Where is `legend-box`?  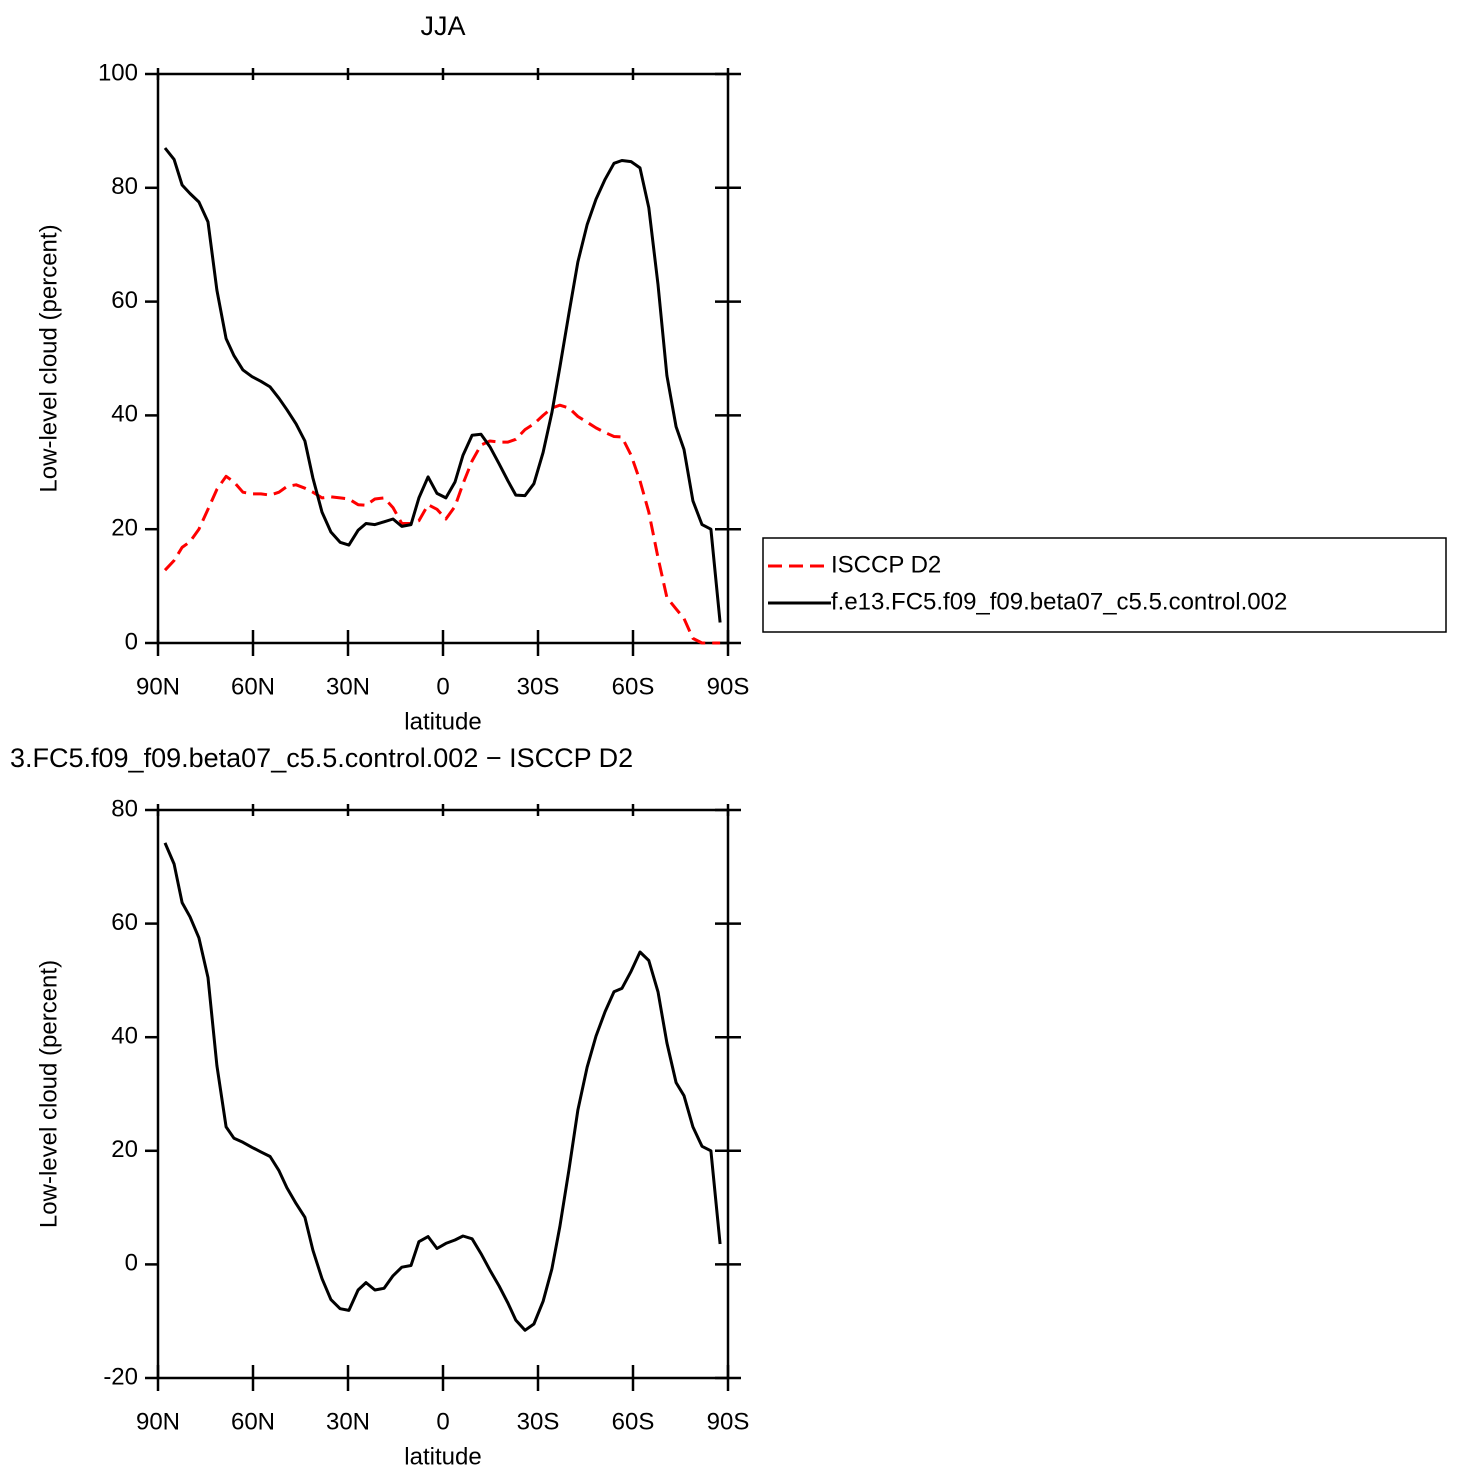
legend-box is located at coordinates (1104, 585).